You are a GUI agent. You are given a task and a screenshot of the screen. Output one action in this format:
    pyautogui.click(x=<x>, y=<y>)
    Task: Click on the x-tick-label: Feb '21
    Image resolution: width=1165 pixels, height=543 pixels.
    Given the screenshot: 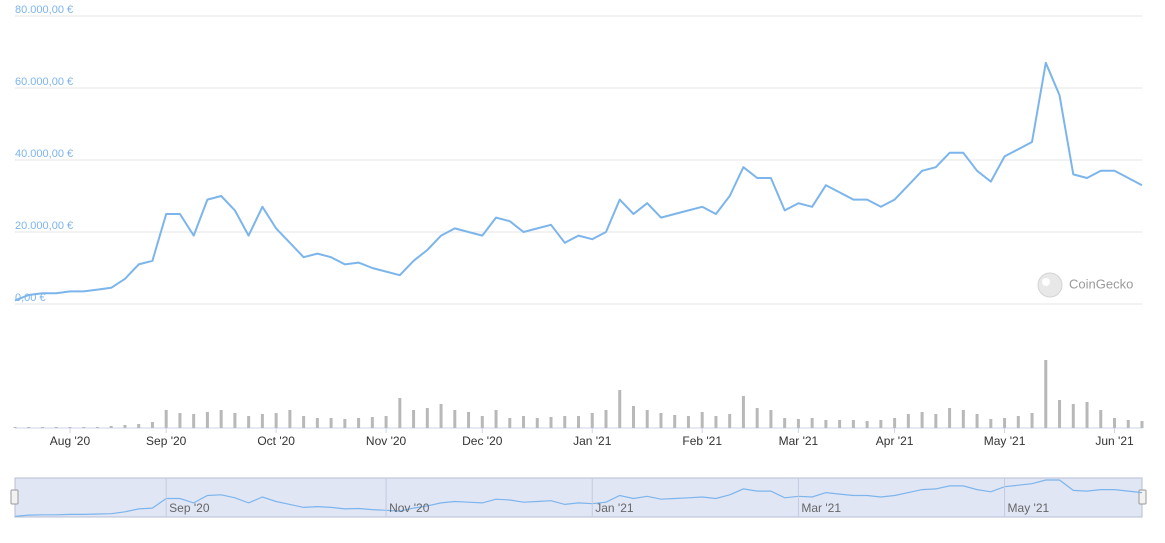 What is the action you would take?
    pyautogui.click(x=702, y=441)
    